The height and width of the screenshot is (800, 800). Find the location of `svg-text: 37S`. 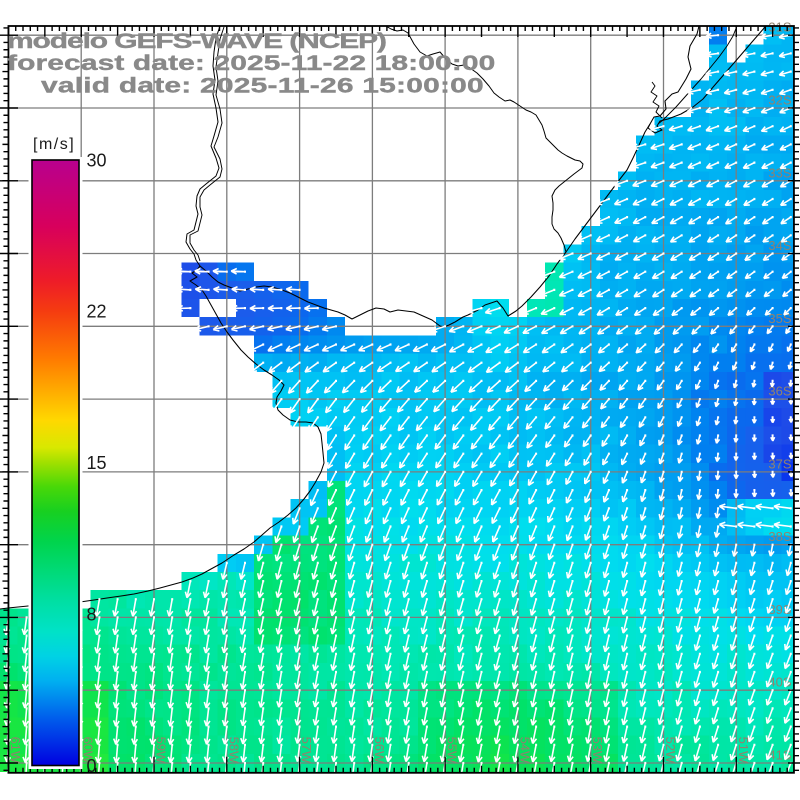

svg-text: 37S is located at coordinates (779, 463).